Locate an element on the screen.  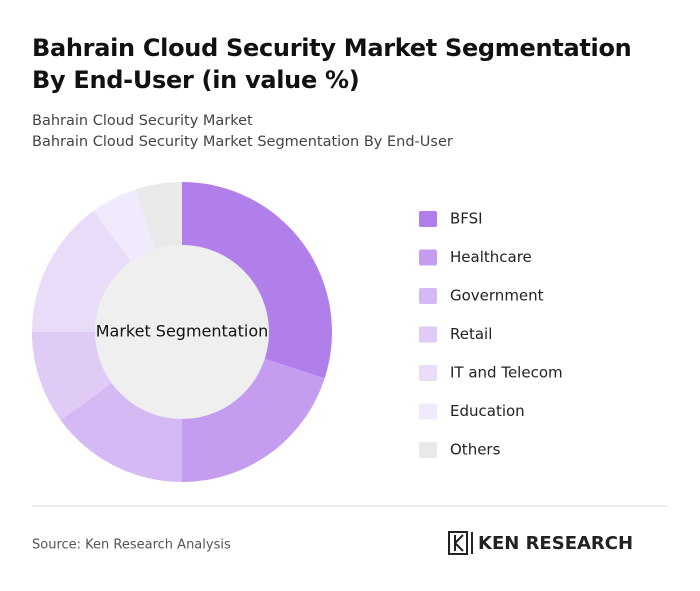
legend-label: Others is located at coordinates (475, 450).